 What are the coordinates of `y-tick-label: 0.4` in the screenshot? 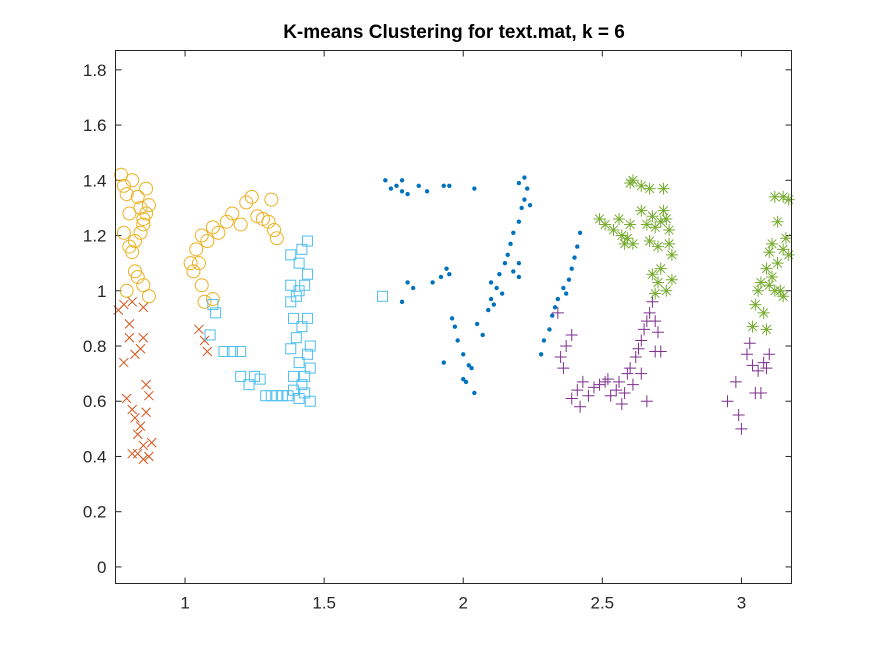 It's located at (95, 456).